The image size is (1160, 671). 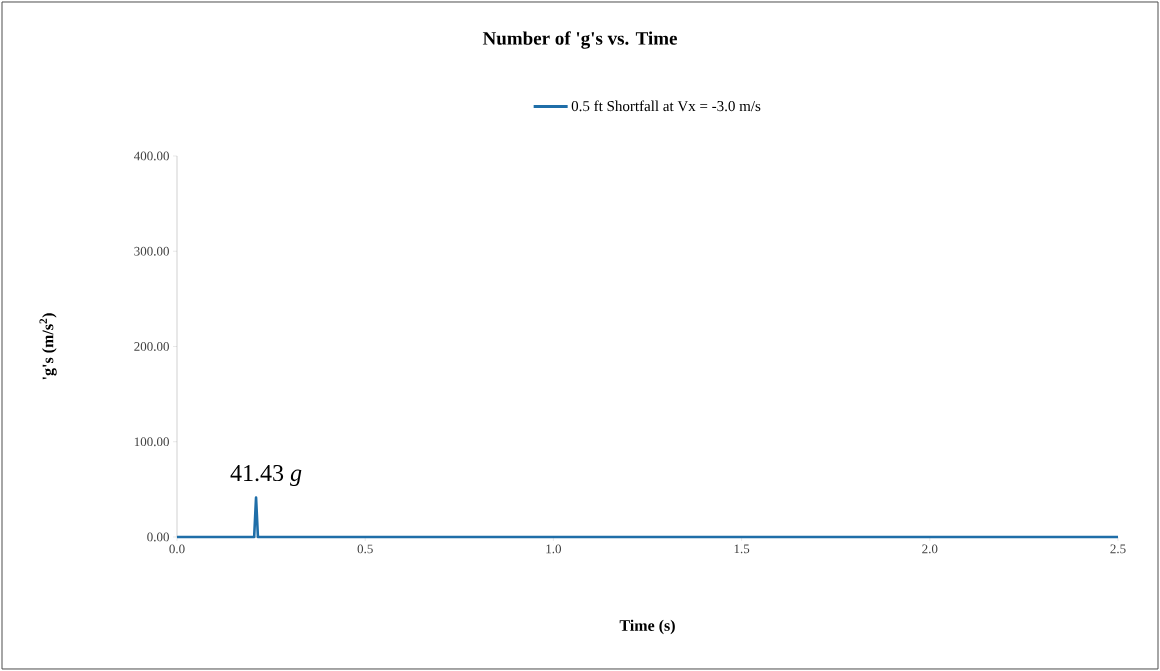 What do you see at coordinates (151, 346) in the screenshot?
I see `y-tick-label: 200.00` at bounding box center [151, 346].